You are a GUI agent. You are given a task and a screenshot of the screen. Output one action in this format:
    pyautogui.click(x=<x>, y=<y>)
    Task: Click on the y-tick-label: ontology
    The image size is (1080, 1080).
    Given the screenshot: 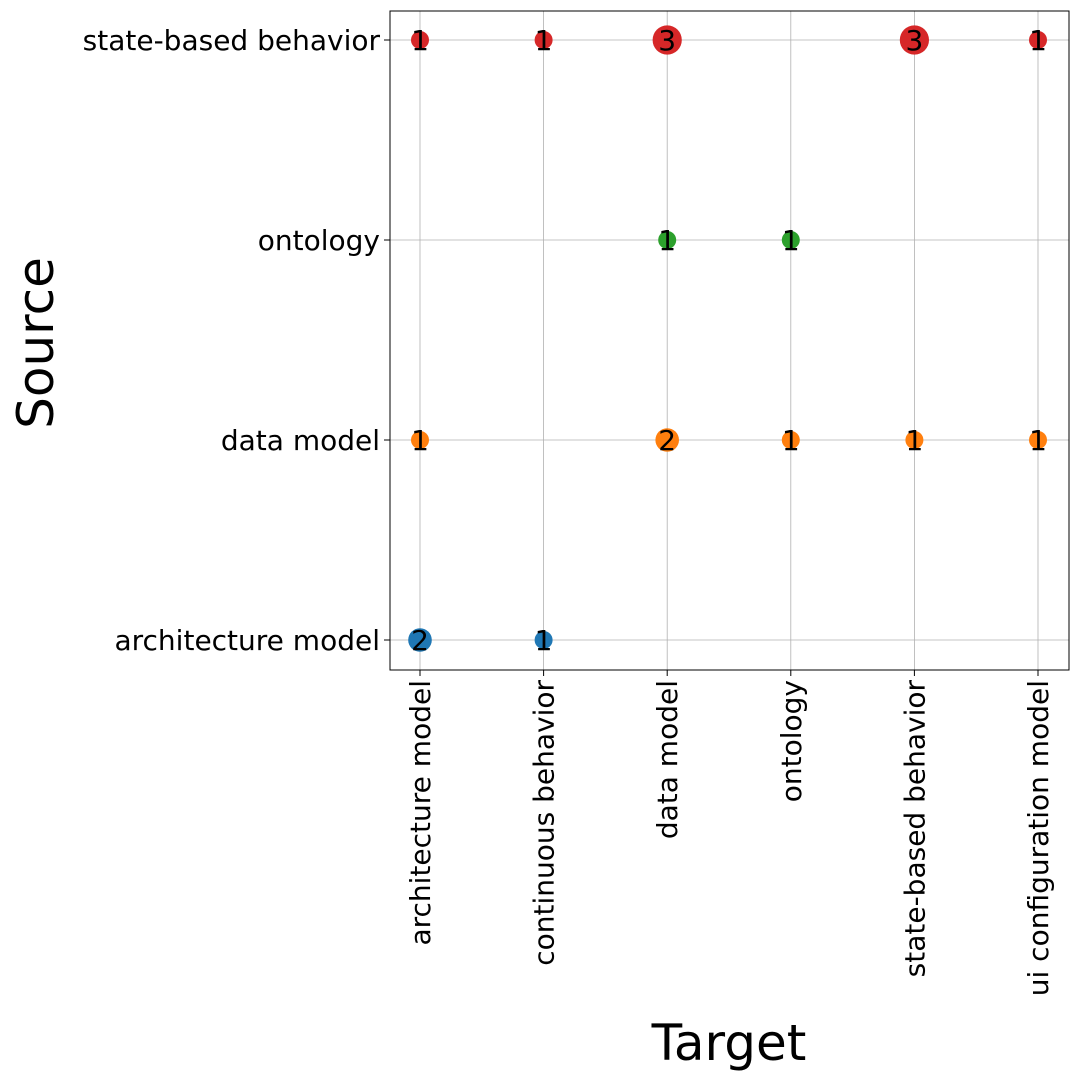 What is the action you would take?
    pyautogui.click(x=319, y=240)
    